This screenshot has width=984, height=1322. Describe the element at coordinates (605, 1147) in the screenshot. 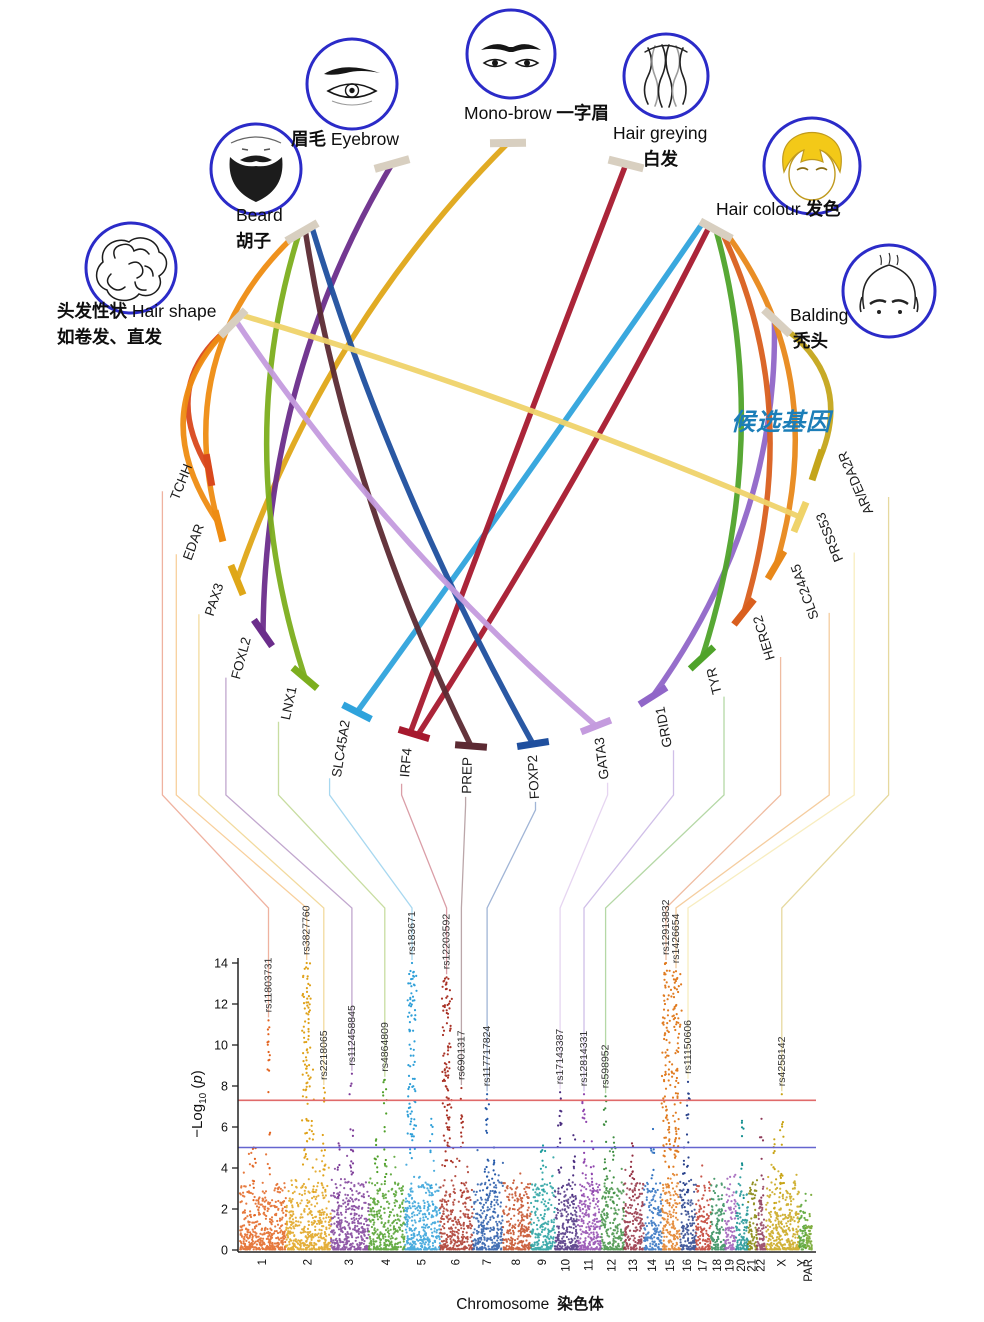

I see `manhattan-peak-rs598952` at that location.